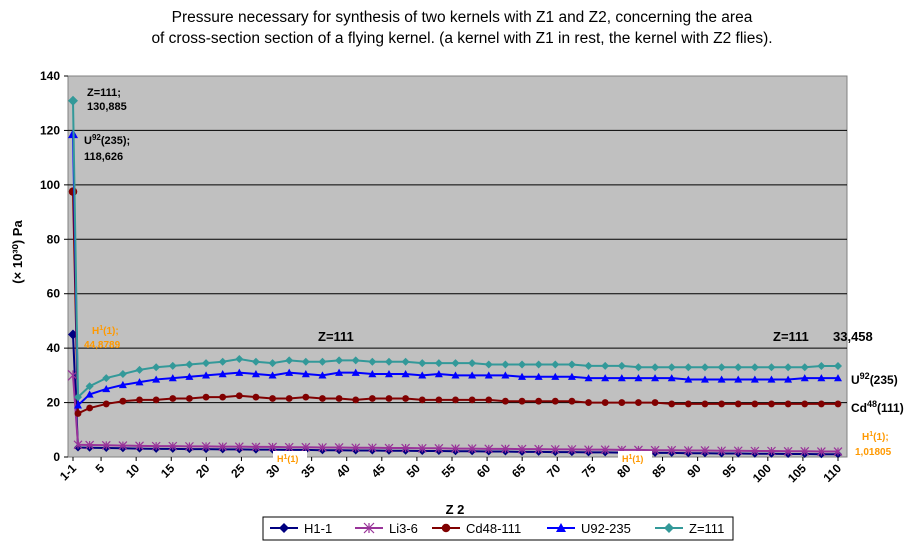  I want to click on x-tick-label: 85, so click(659, 471).